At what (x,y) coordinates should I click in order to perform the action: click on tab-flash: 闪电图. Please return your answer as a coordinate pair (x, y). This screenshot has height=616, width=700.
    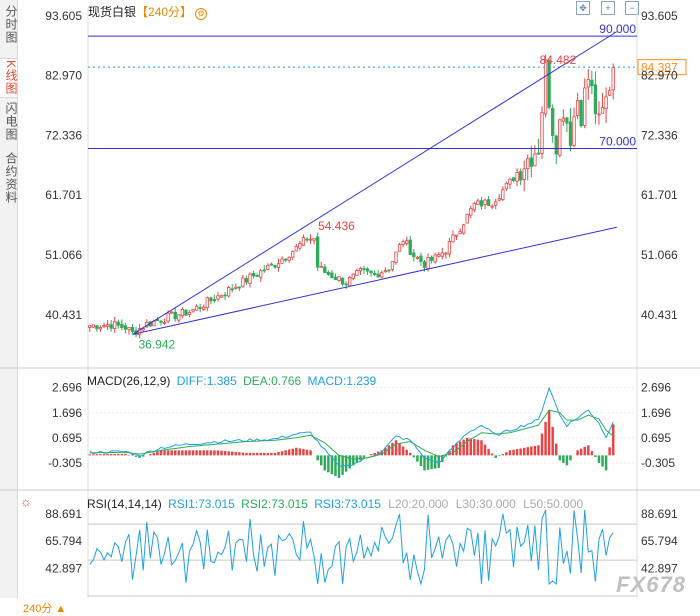
    Looking at the image, I should click on (11, 121).